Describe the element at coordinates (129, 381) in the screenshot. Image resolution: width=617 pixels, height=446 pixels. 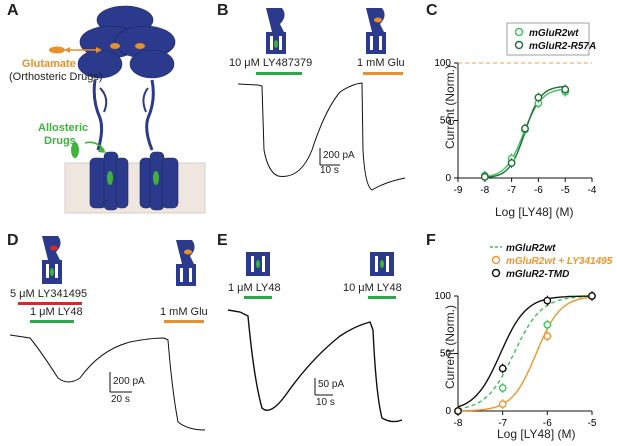
I see `scale-y-d: 200 pA` at that location.